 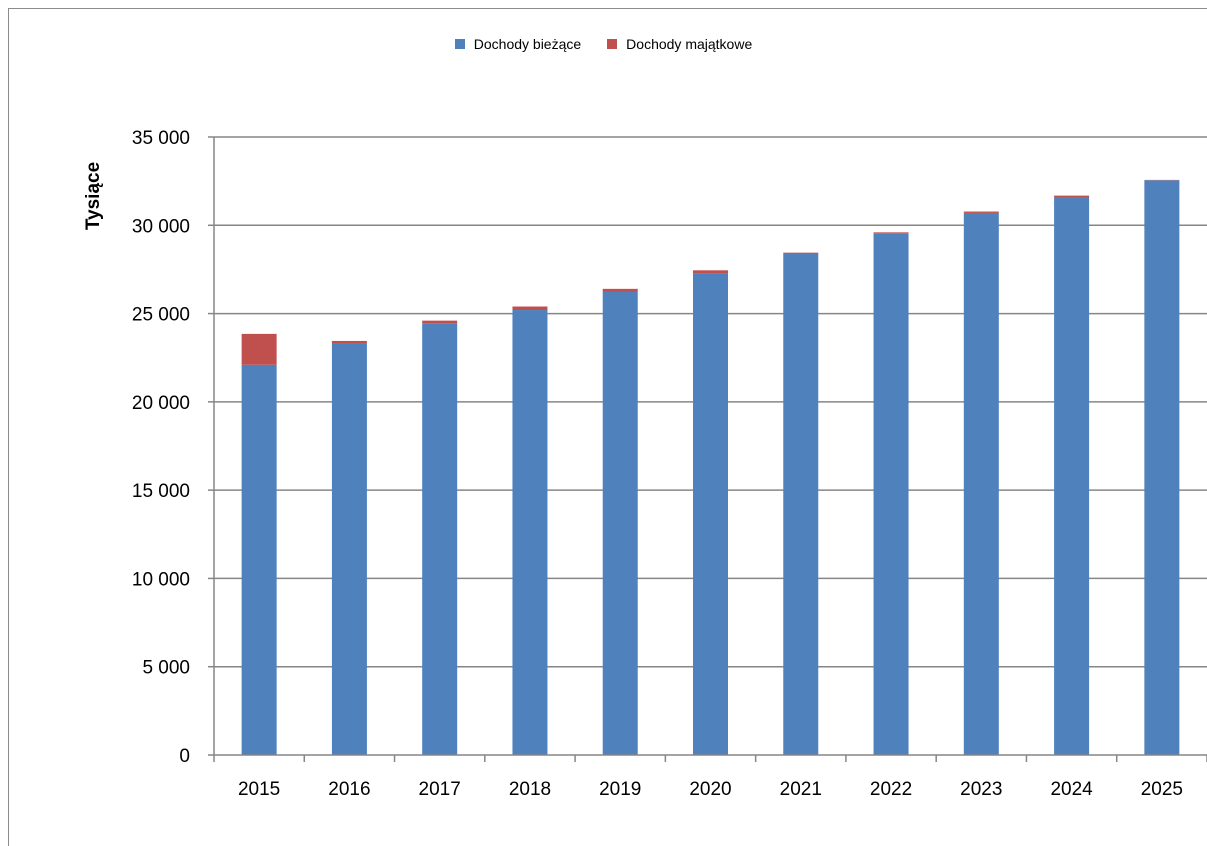 What do you see at coordinates (259, 559) in the screenshot?
I see `bar-dochody-biezace-2015` at bounding box center [259, 559].